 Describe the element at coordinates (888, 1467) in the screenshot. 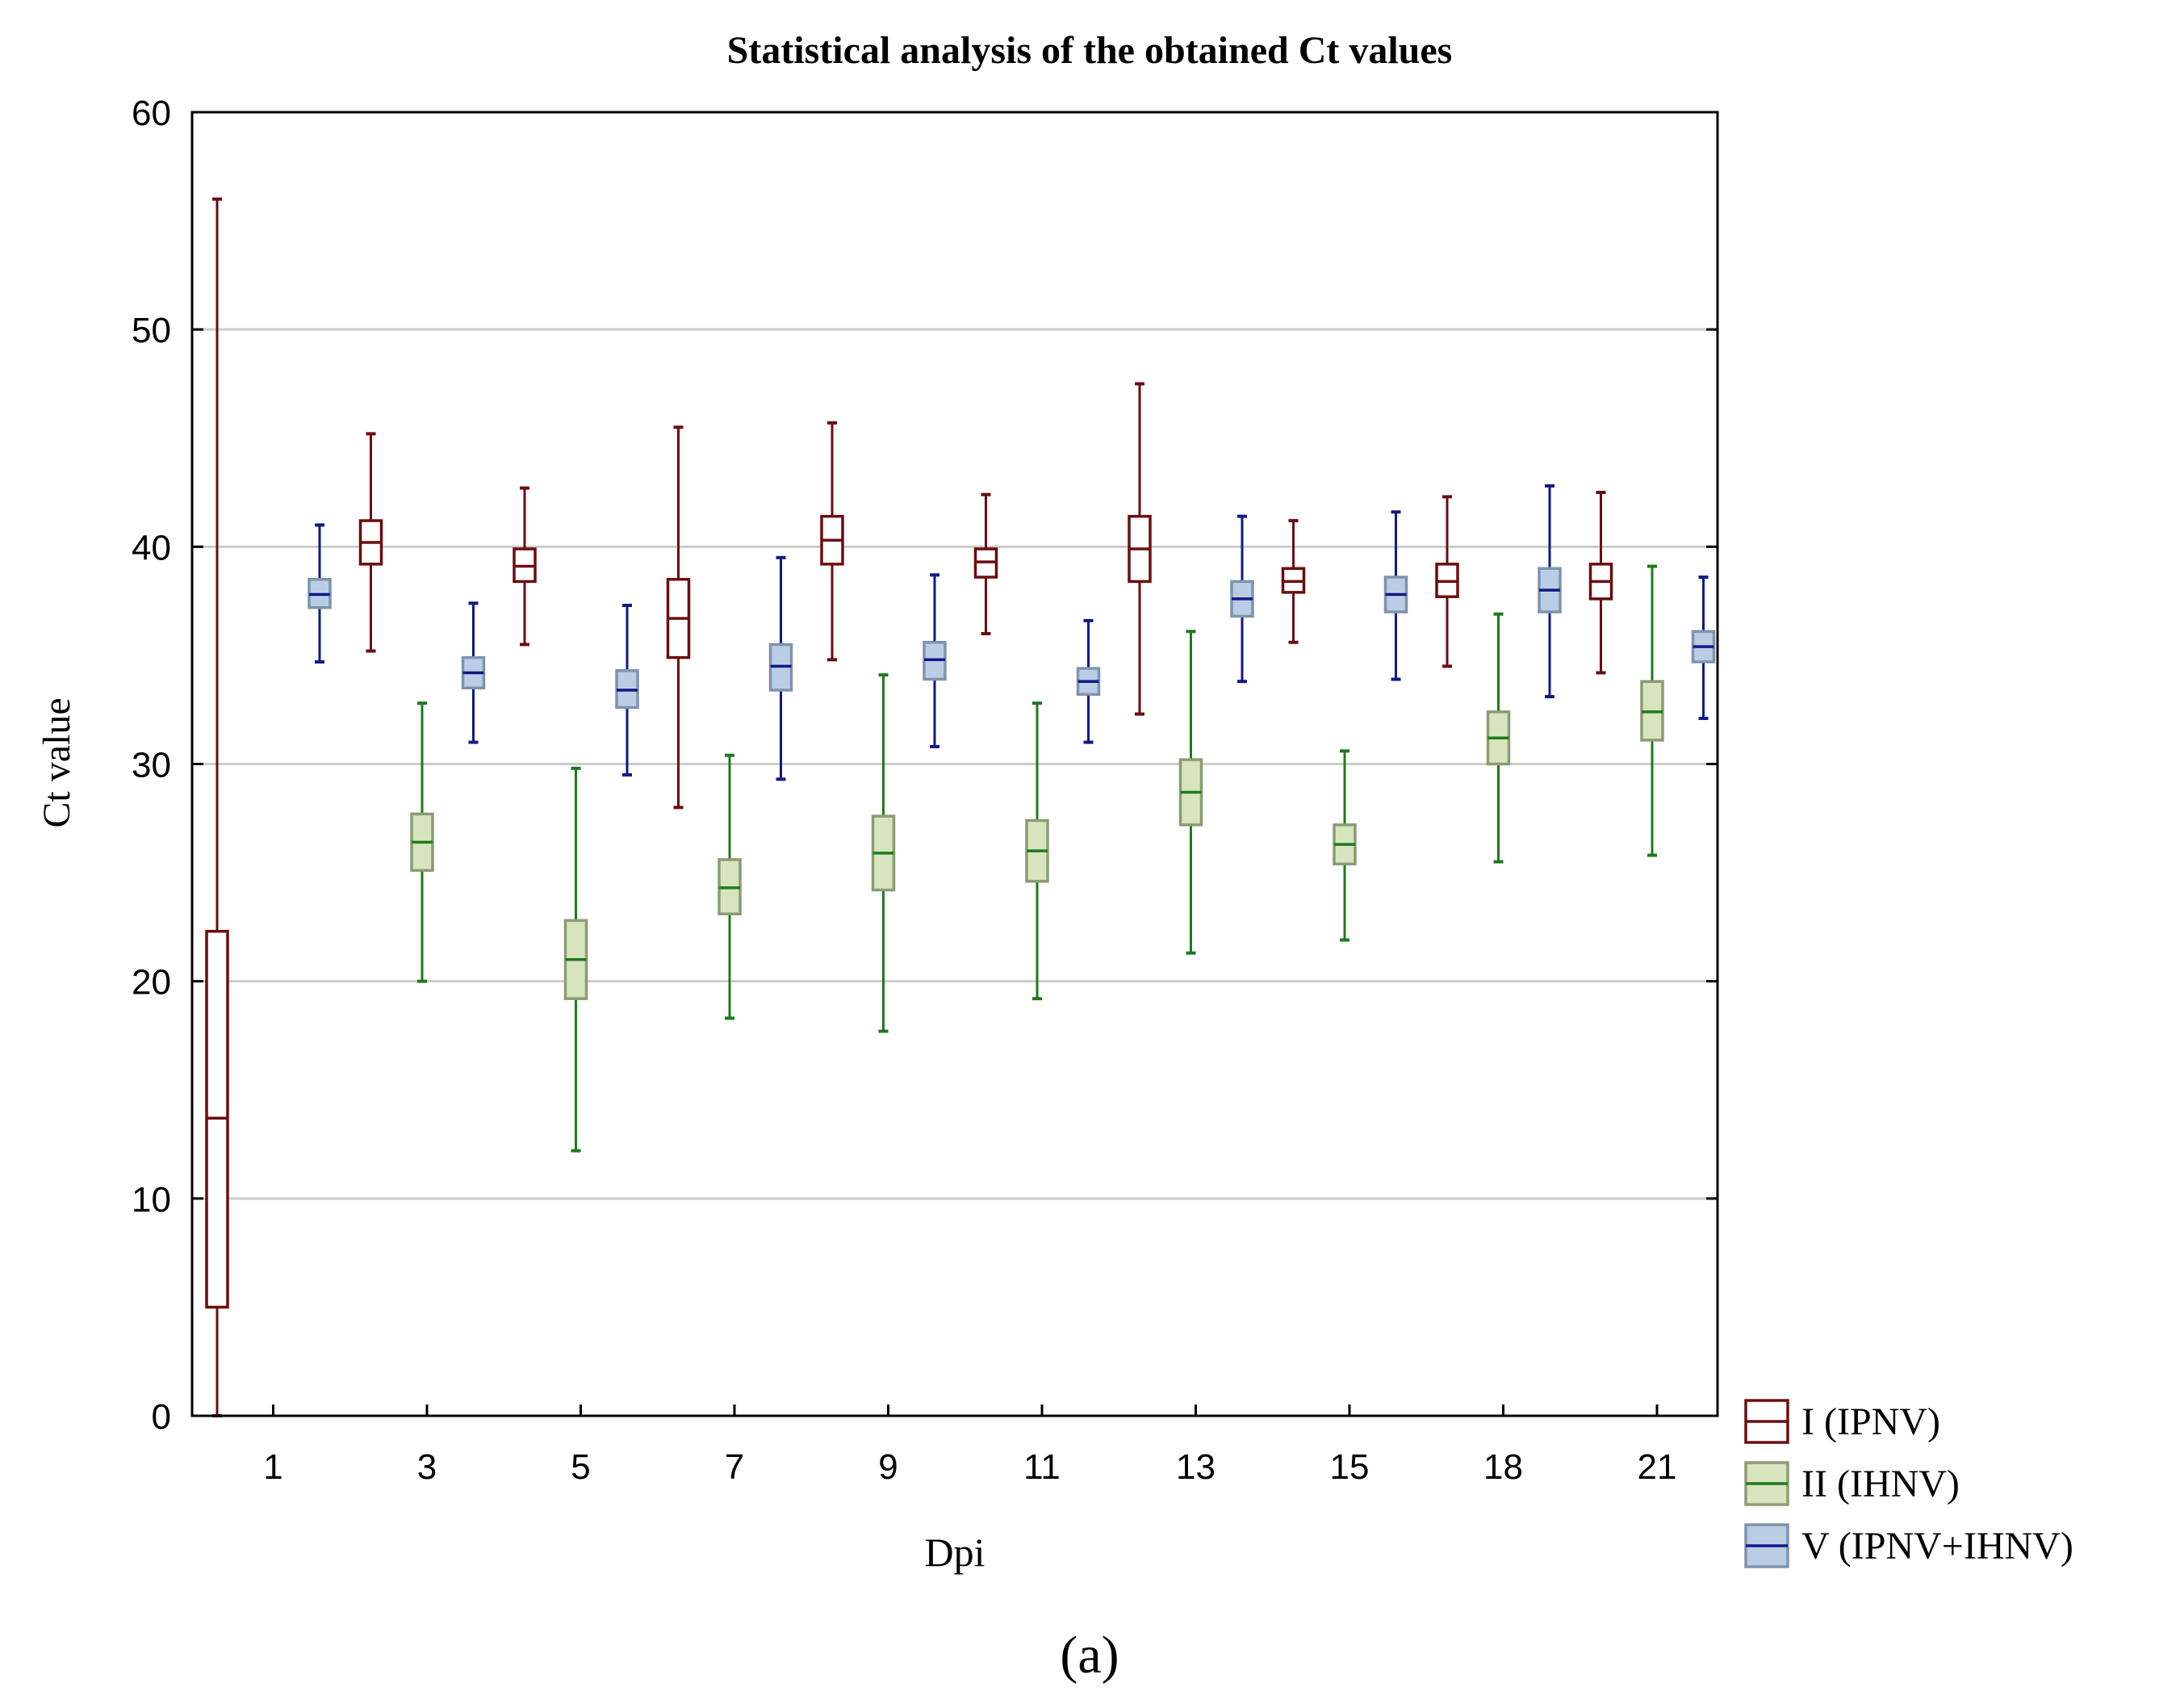

I see `x-tick-label: 9` at that location.